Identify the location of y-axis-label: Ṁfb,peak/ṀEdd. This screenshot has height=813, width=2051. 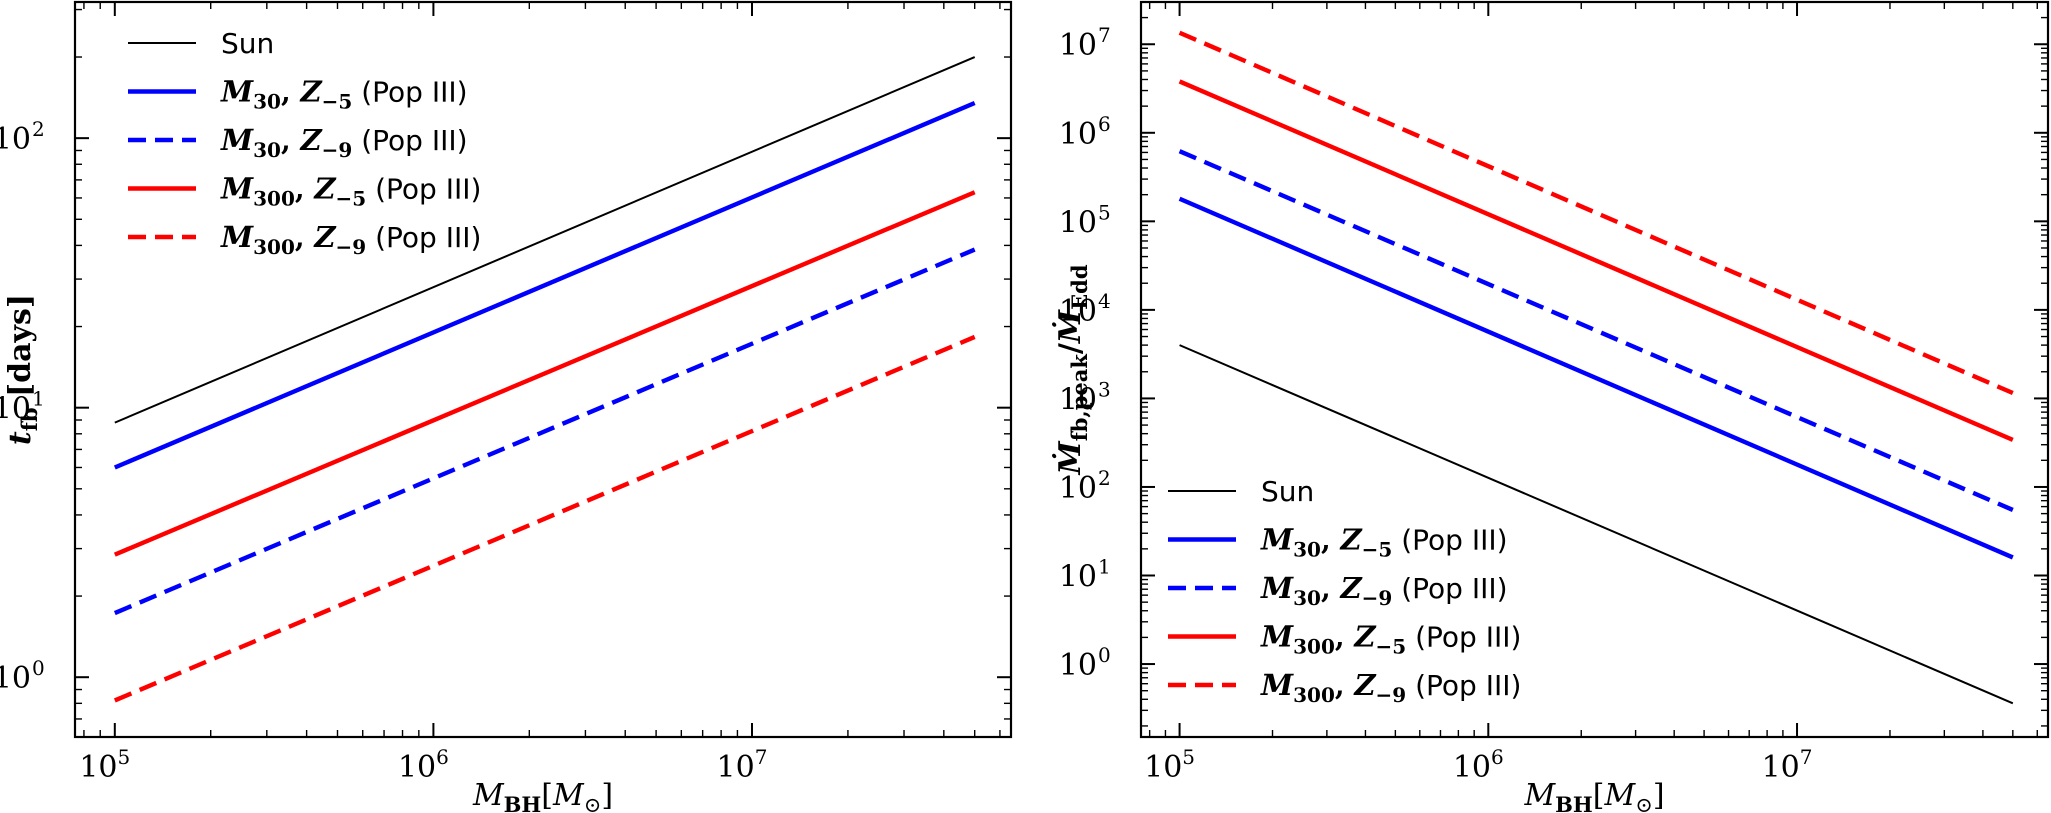
(1072, 369).